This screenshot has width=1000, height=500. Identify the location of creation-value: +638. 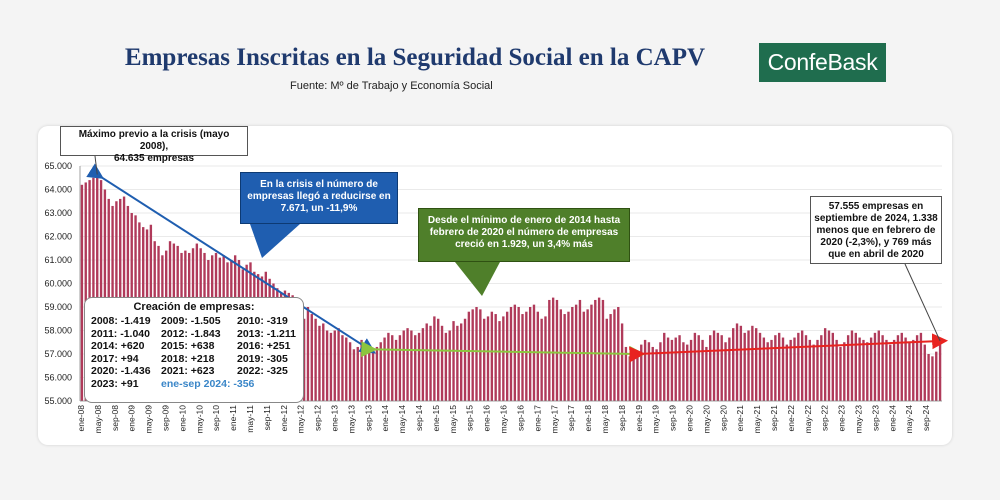
(201, 346).